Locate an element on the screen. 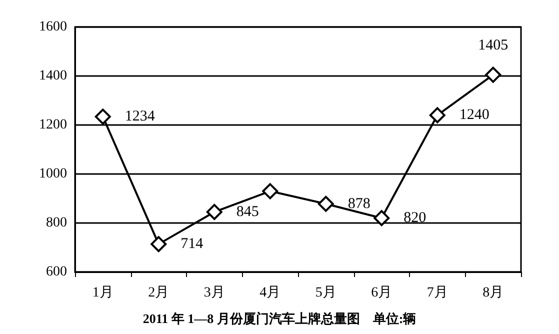  y-tick-label: 1200 is located at coordinates (53, 125).